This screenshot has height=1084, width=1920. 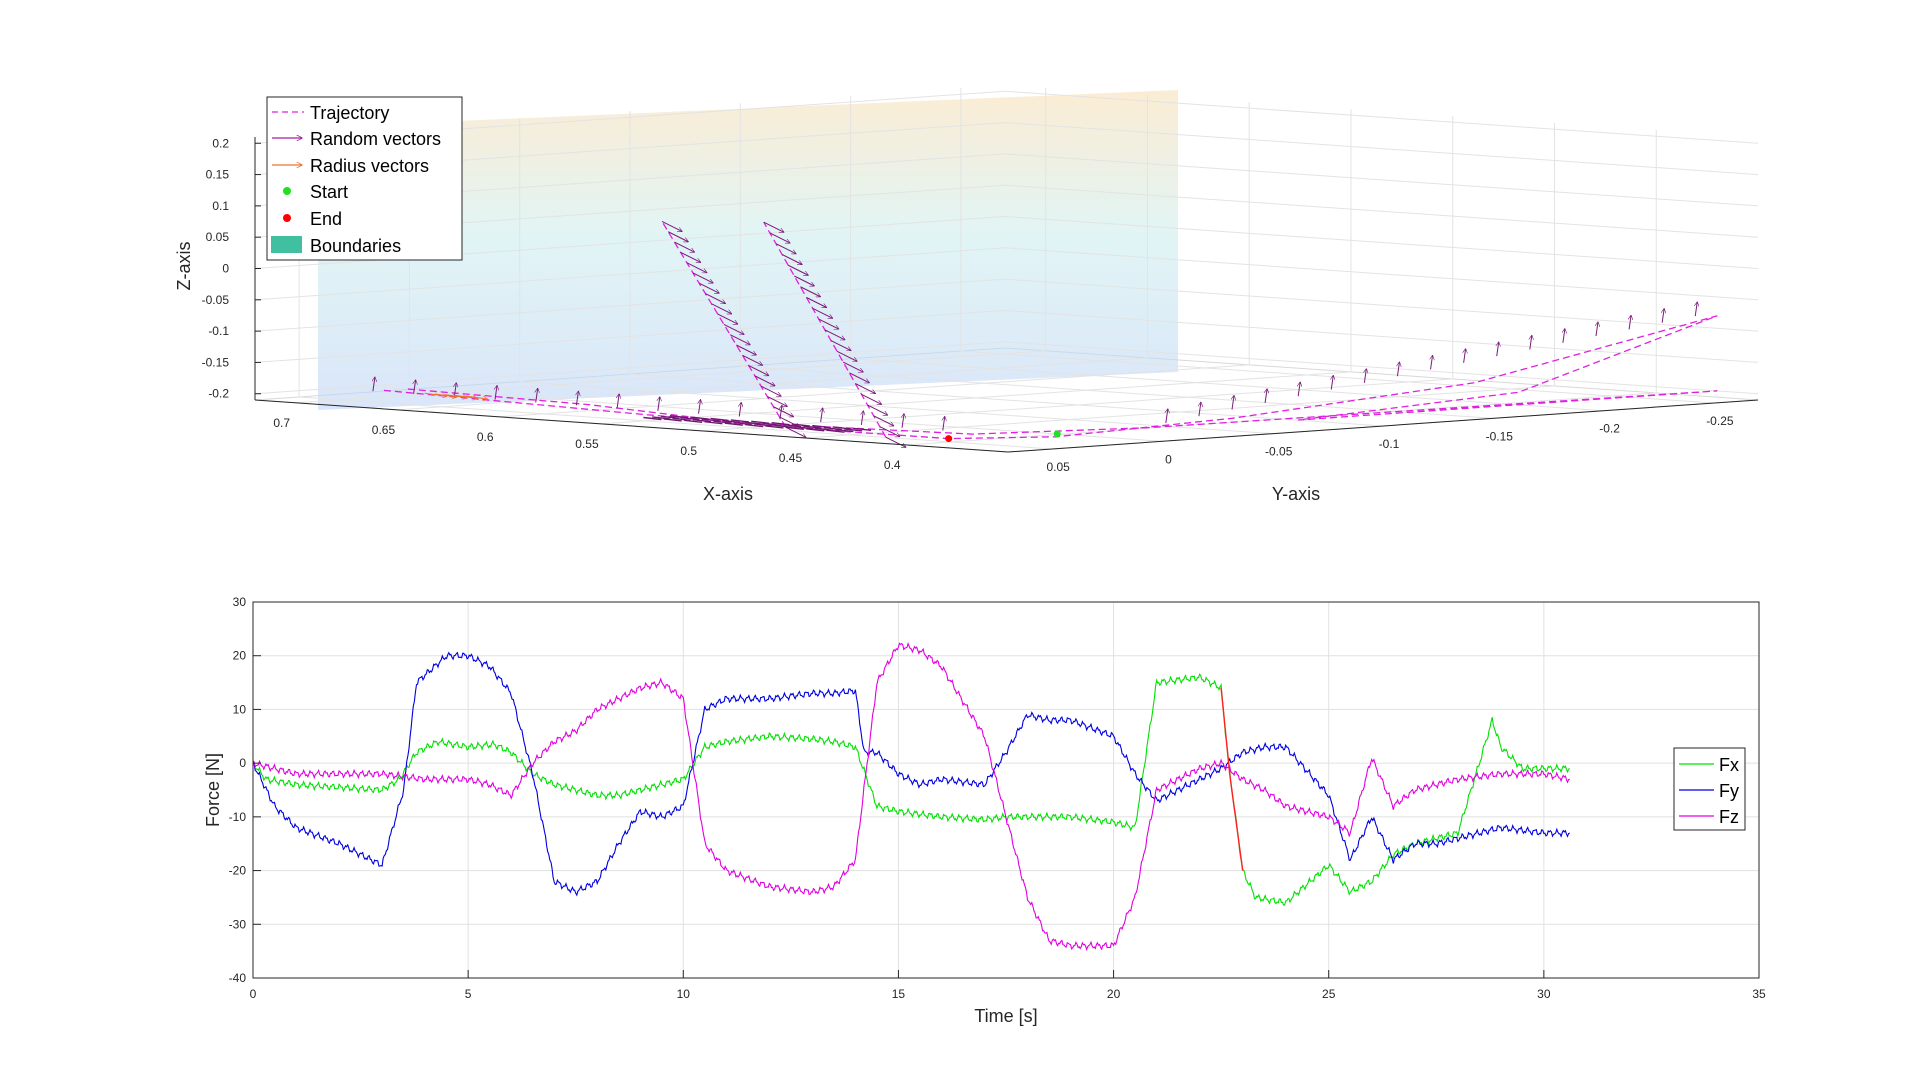 What do you see at coordinates (238, 871) in the screenshot?
I see `y-tick-label: -20` at bounding box center [238, 871].